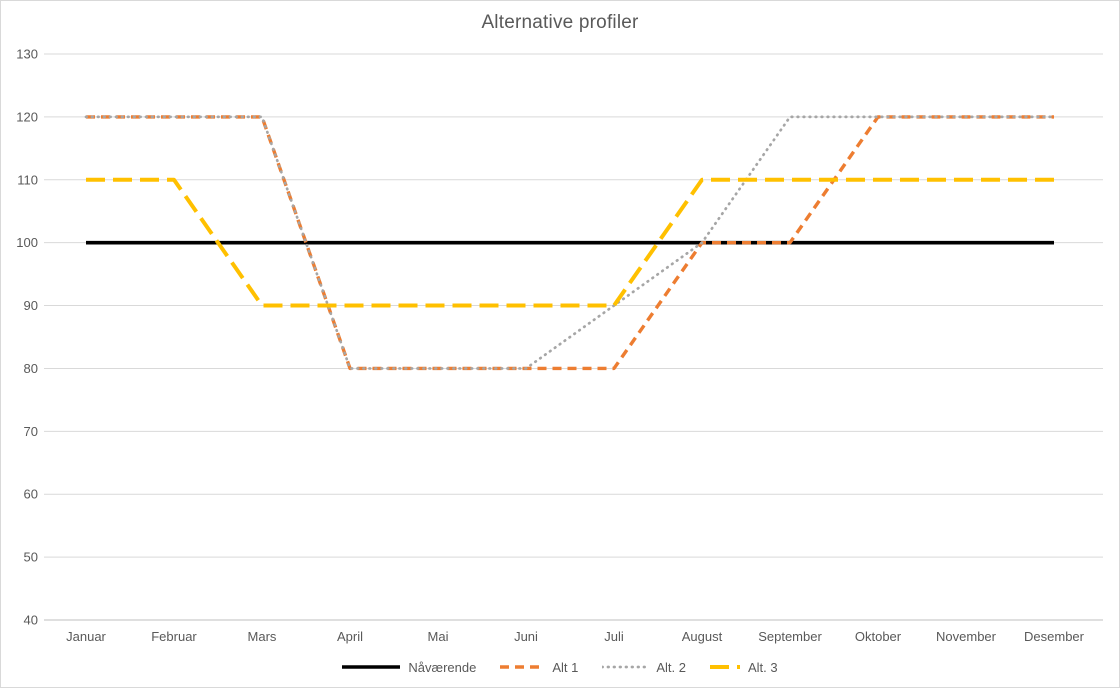  What do you see at coordinates (790, 636) in the screenshot?
I see `x-axis-tick-label: September` at bounding box center [790, 636].